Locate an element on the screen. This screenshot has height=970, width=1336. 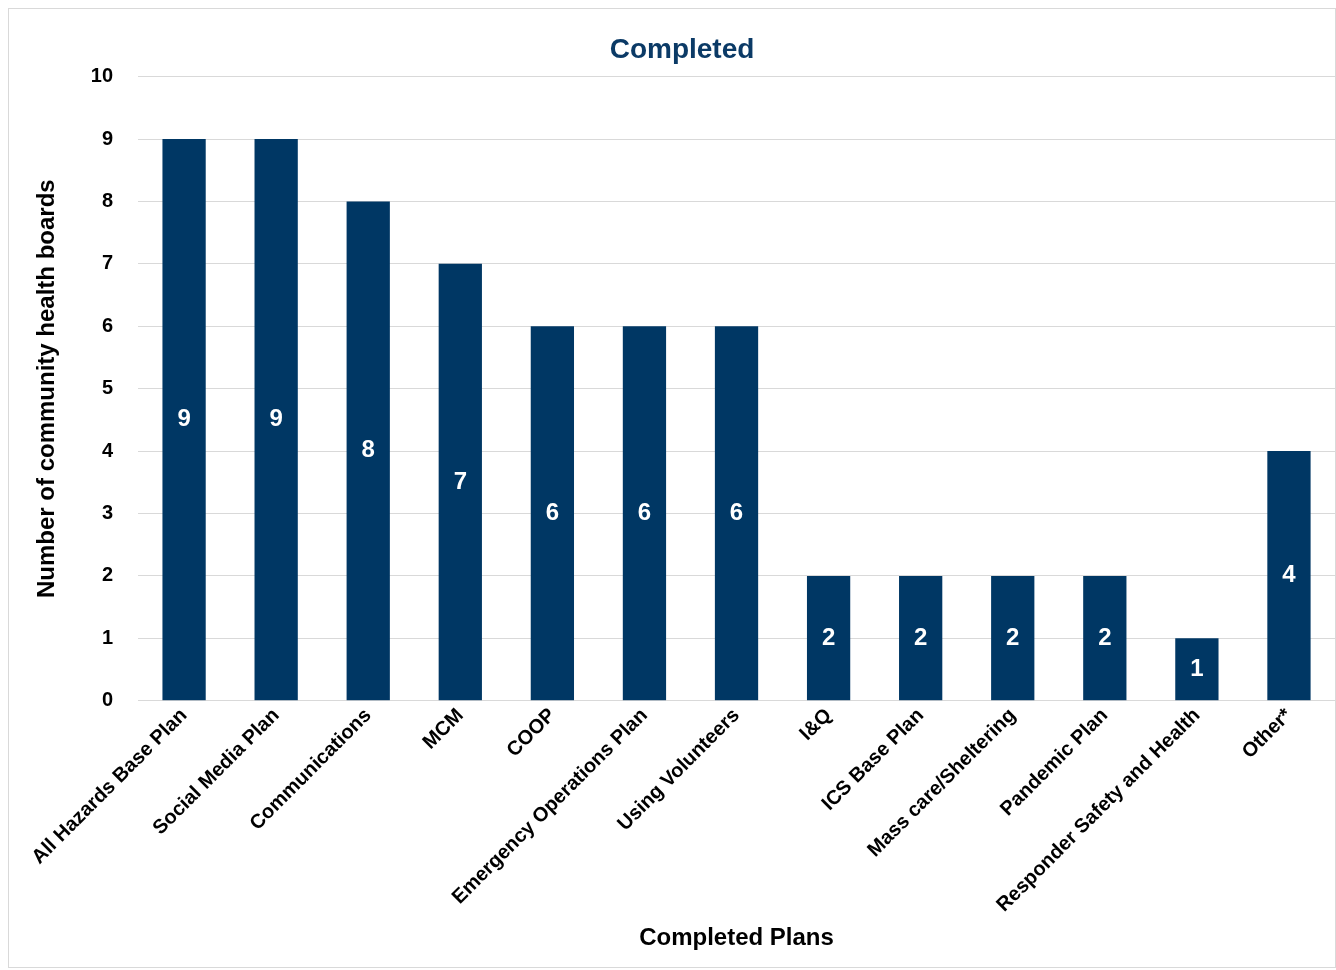
data-label: 4 is located at coordinates (1289, 574).